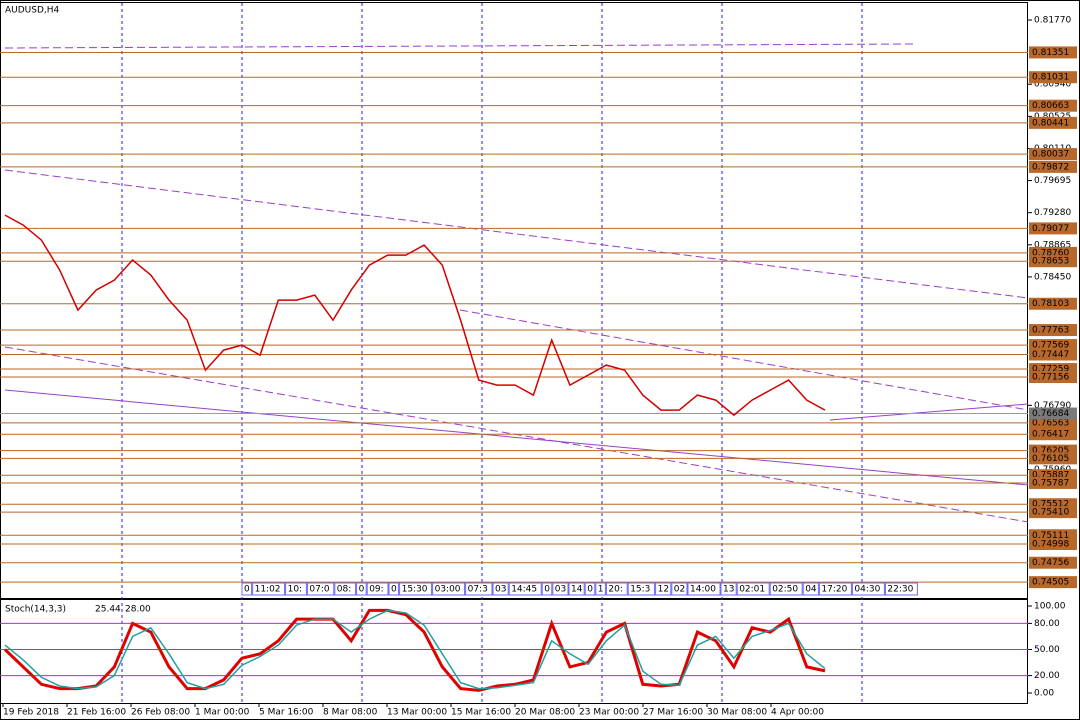  Describe the element at coordinates (32, 11) in the screenshot. I see `chart-title: AUDUSD,H4` at that location.